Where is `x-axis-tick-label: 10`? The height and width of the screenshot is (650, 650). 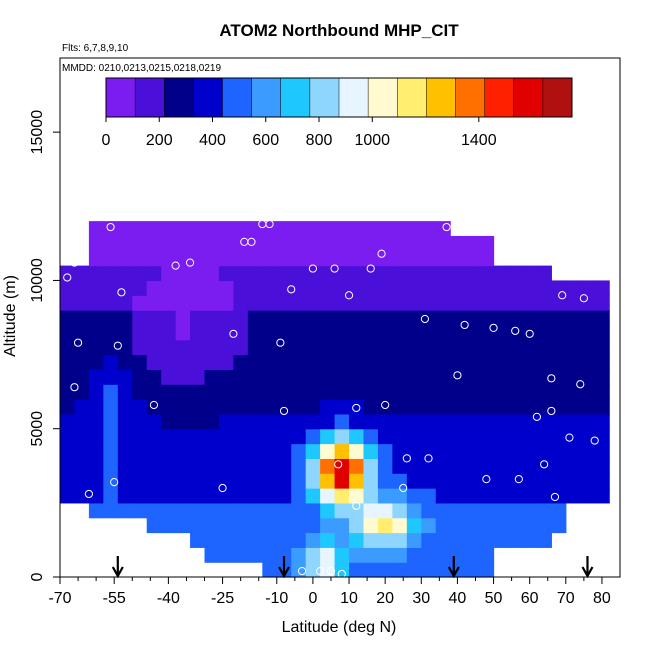 x-axis-tick-label: 10 is located at coordinates (349, 598).